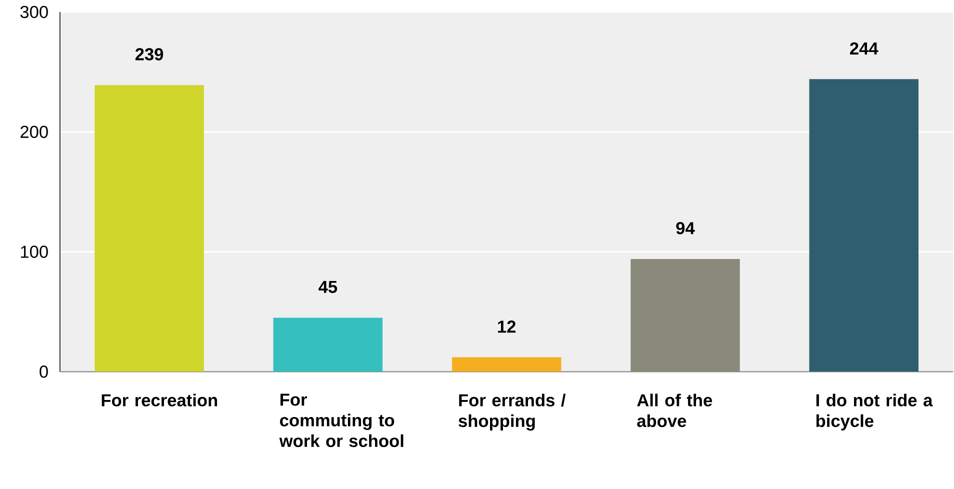  Describe the element at coordinates (874, 412) in the screenshot. I see `x-tick-label: I do not ride a bicycle` at that location.